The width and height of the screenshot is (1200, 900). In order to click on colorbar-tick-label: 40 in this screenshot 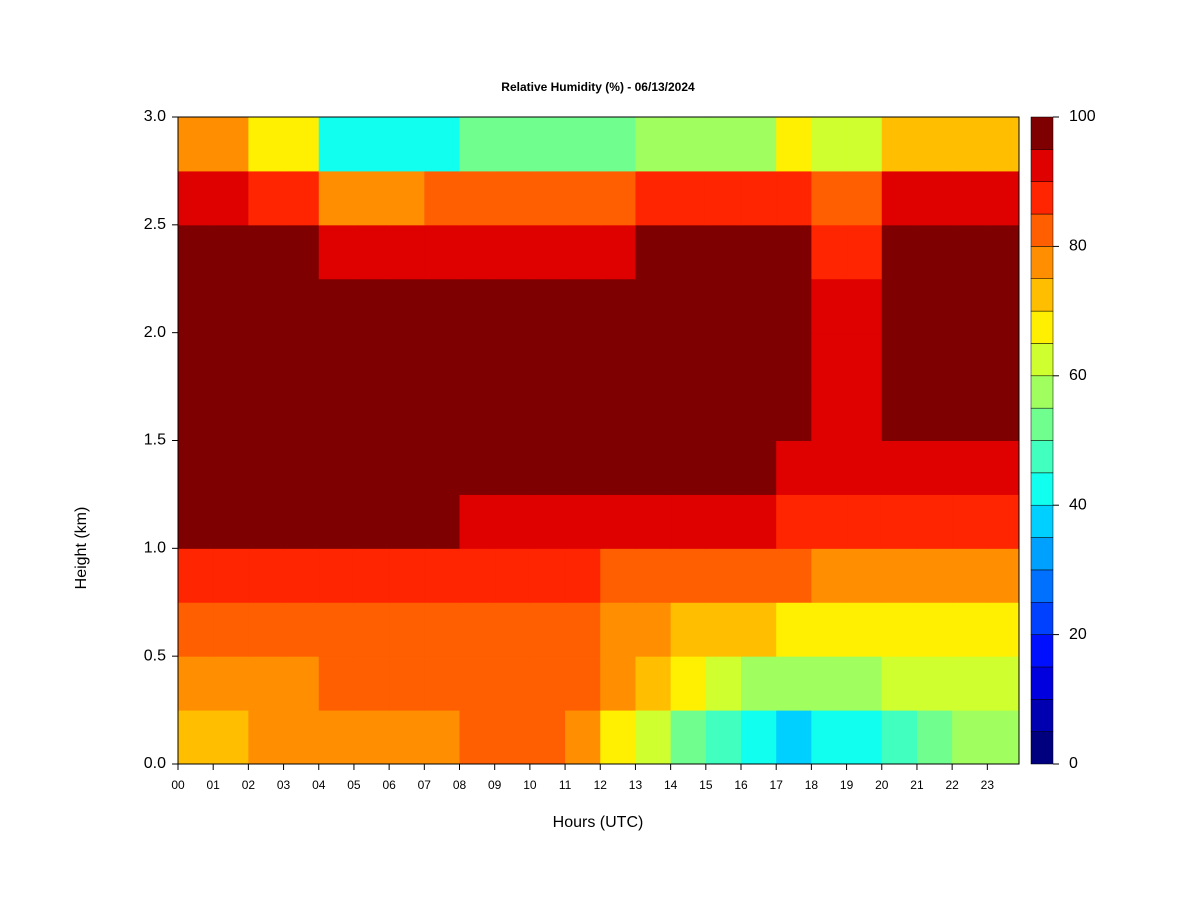, I will do `click(1078, 504)`.